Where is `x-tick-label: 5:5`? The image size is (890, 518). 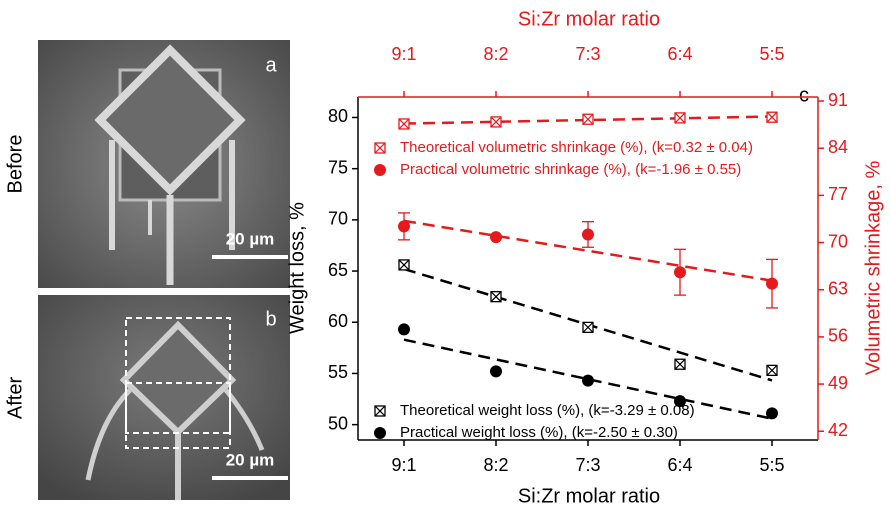 x-tick-label: 5:5 is located at coordinates (771, 465).